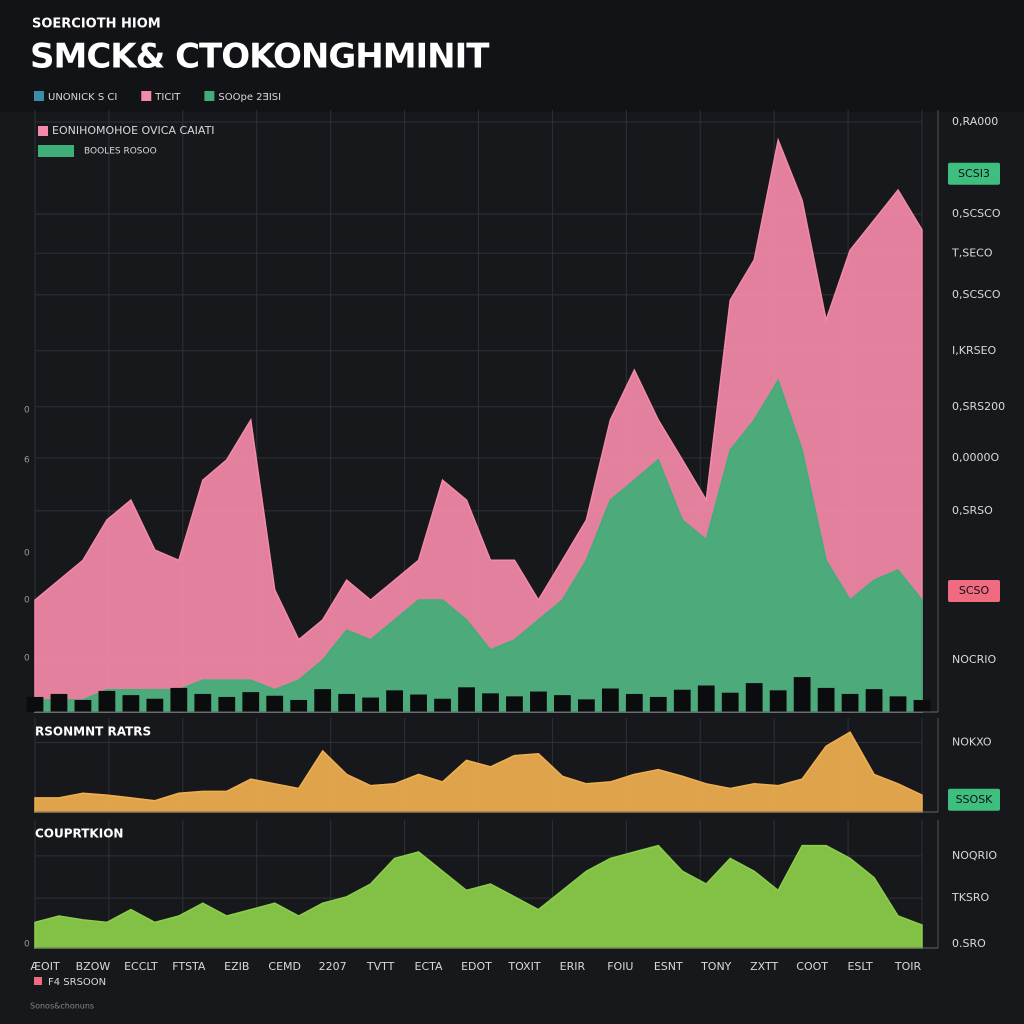 The width and height of the screenshot is (1024, 1024). What do you see at coordinates (45, 966) in the screenshot?
I see `x-tick-label: ÆOIT` at bounding box center [45, 966].